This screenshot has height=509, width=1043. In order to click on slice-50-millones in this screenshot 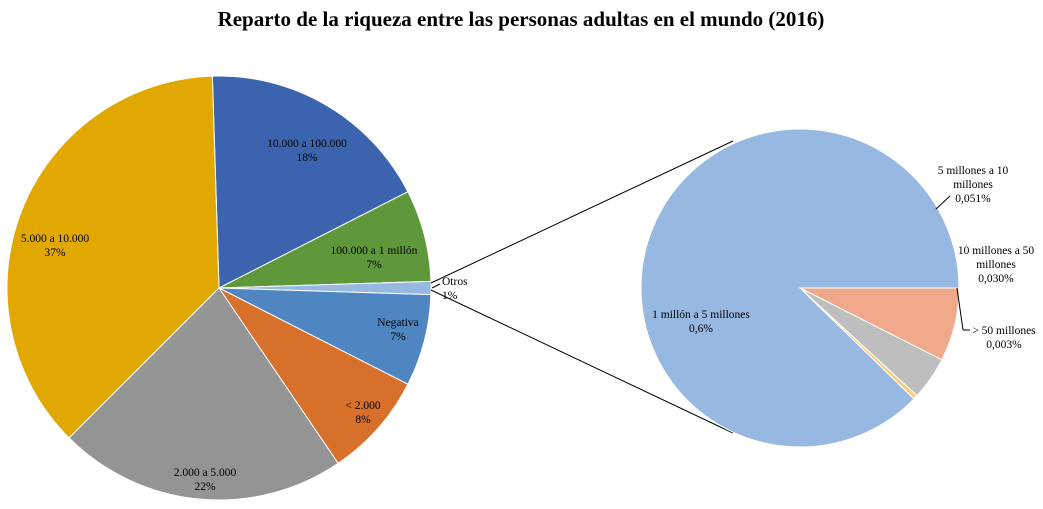, I will do `click(858, 343)`.